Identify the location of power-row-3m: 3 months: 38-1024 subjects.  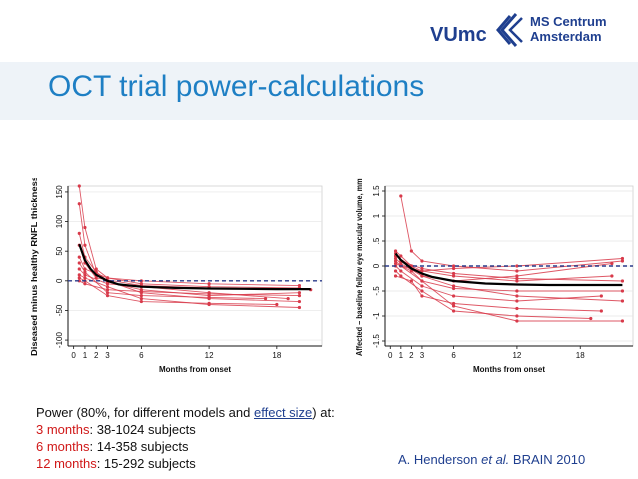
(185, 429).